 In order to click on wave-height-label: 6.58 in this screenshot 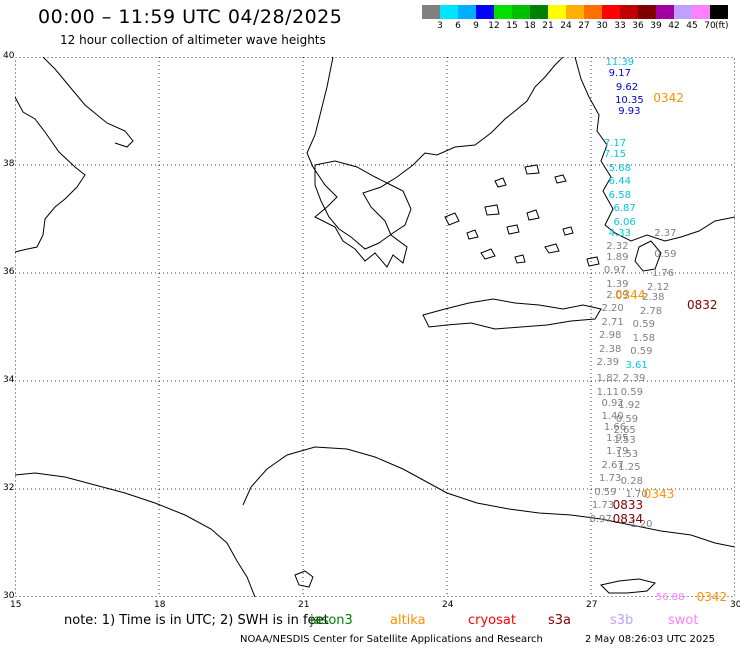, I will do `click(619, 195)`.